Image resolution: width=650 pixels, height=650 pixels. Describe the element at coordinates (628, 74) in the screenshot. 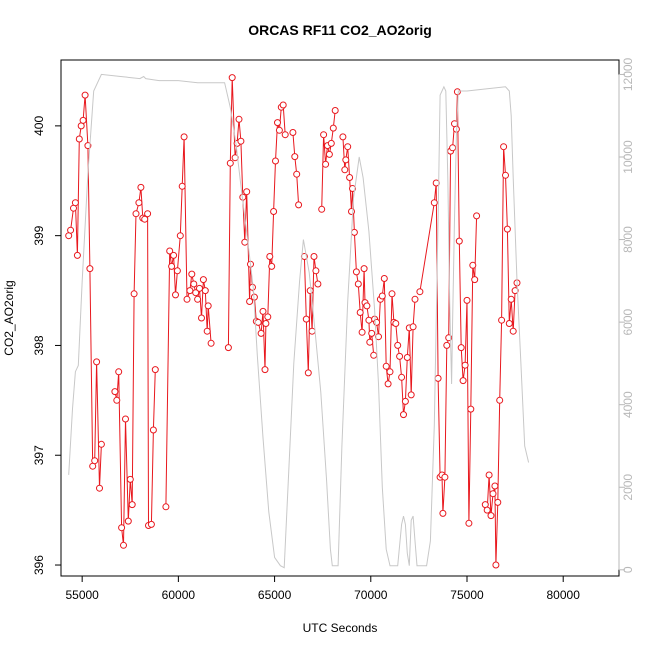

I see `y2-tick-label: 12000` at that location.